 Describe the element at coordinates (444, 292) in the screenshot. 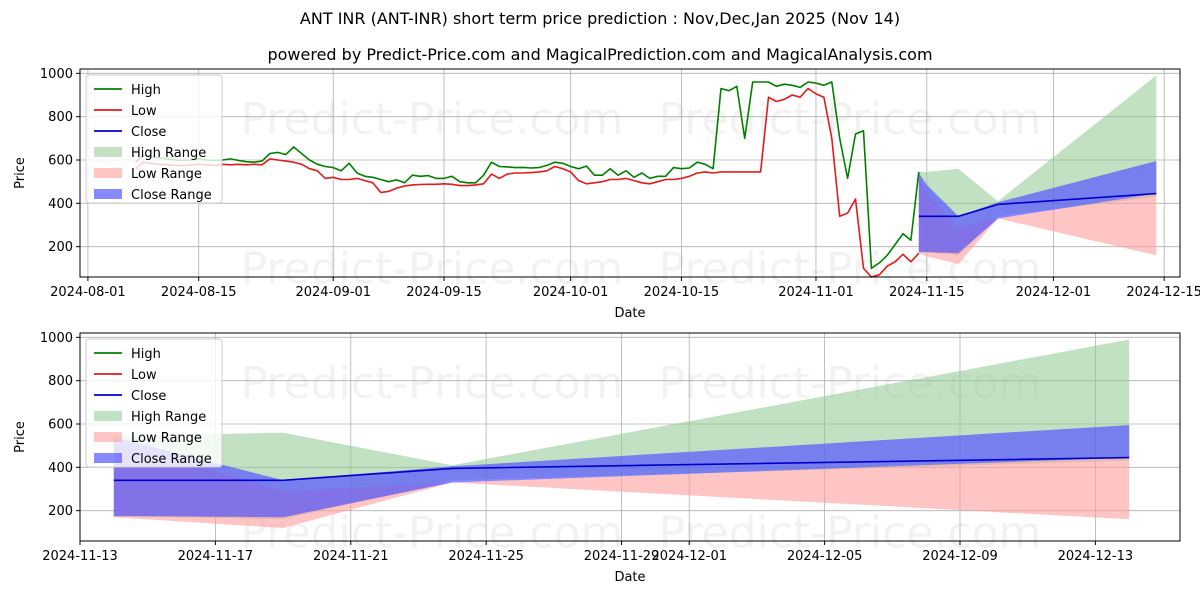

I see `x-tick-label: 2024-09-15` at that location.